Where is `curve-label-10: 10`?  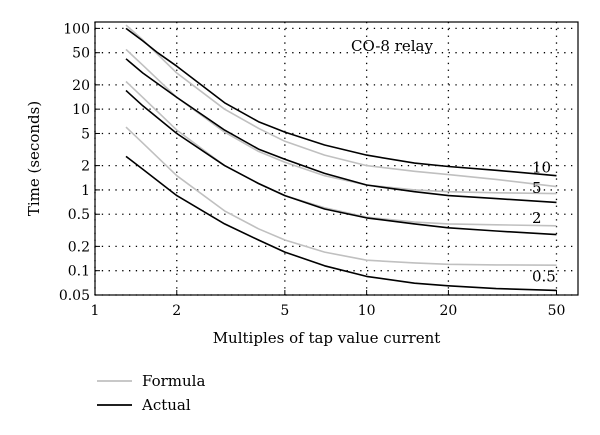
curve-label-10: 10 is located at coordinates (541, 167).